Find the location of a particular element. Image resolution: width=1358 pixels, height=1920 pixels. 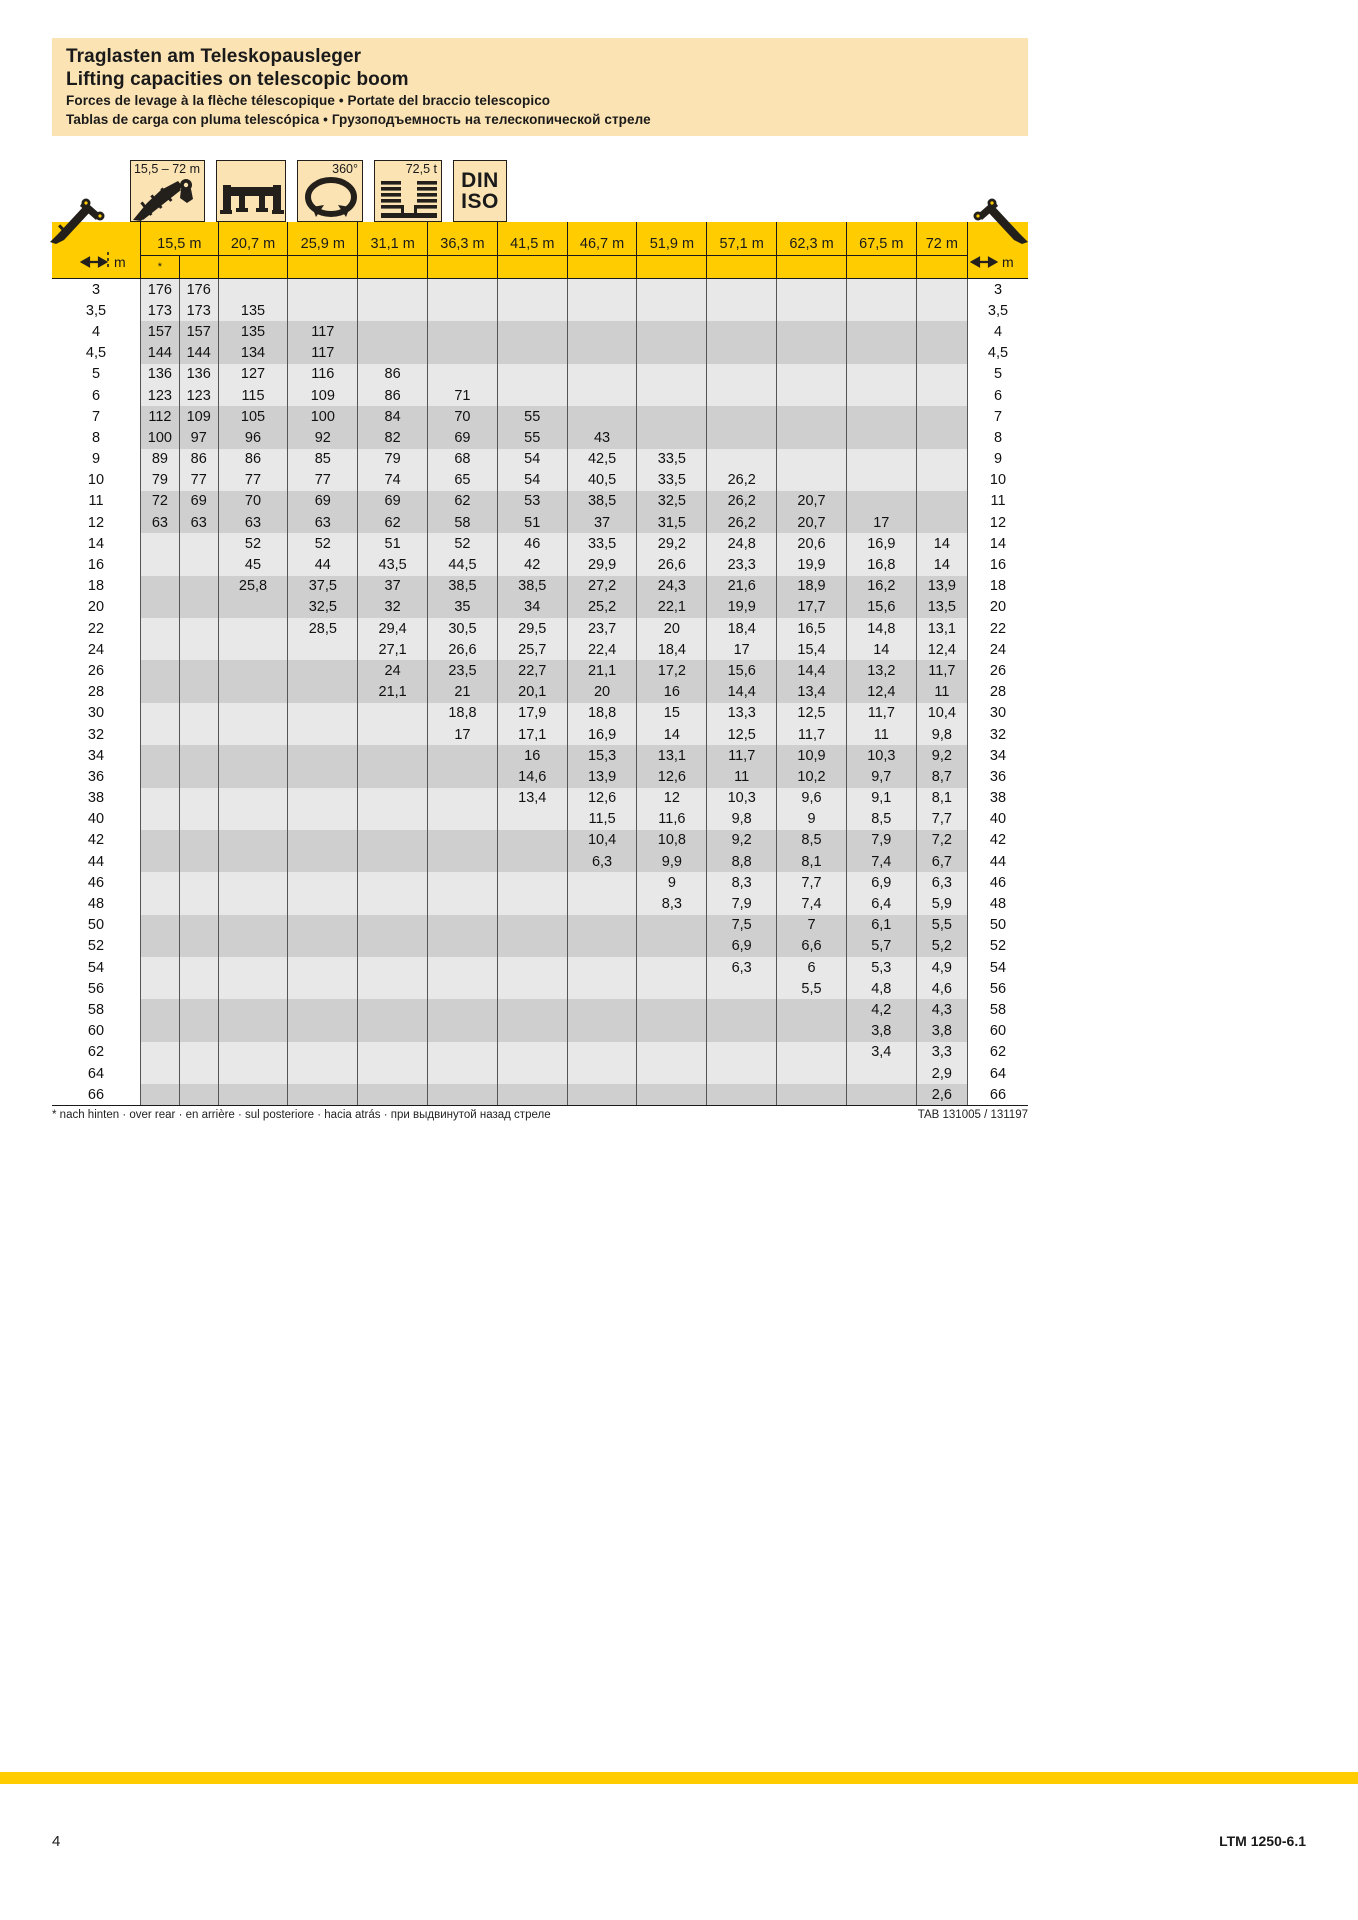

capacity-cell: 26,2 is located at coordinates (742, 480).